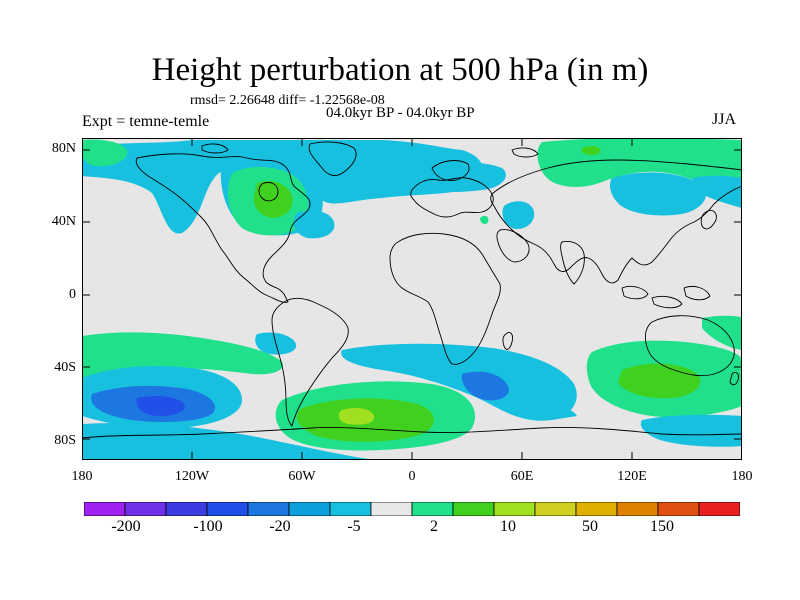 The image size is (800, 600). Describe the element at coordinates (590, 526) in the screenshot. I see `colorbar-label: 50` at that location.